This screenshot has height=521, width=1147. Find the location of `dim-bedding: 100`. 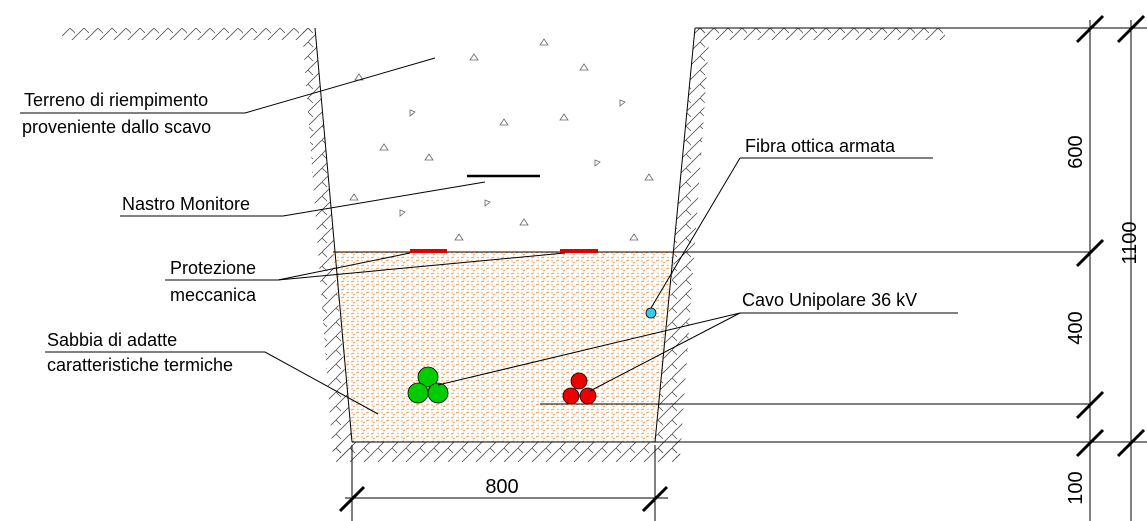

dim-bedding: 100 is located at coordinates (1076, 487).